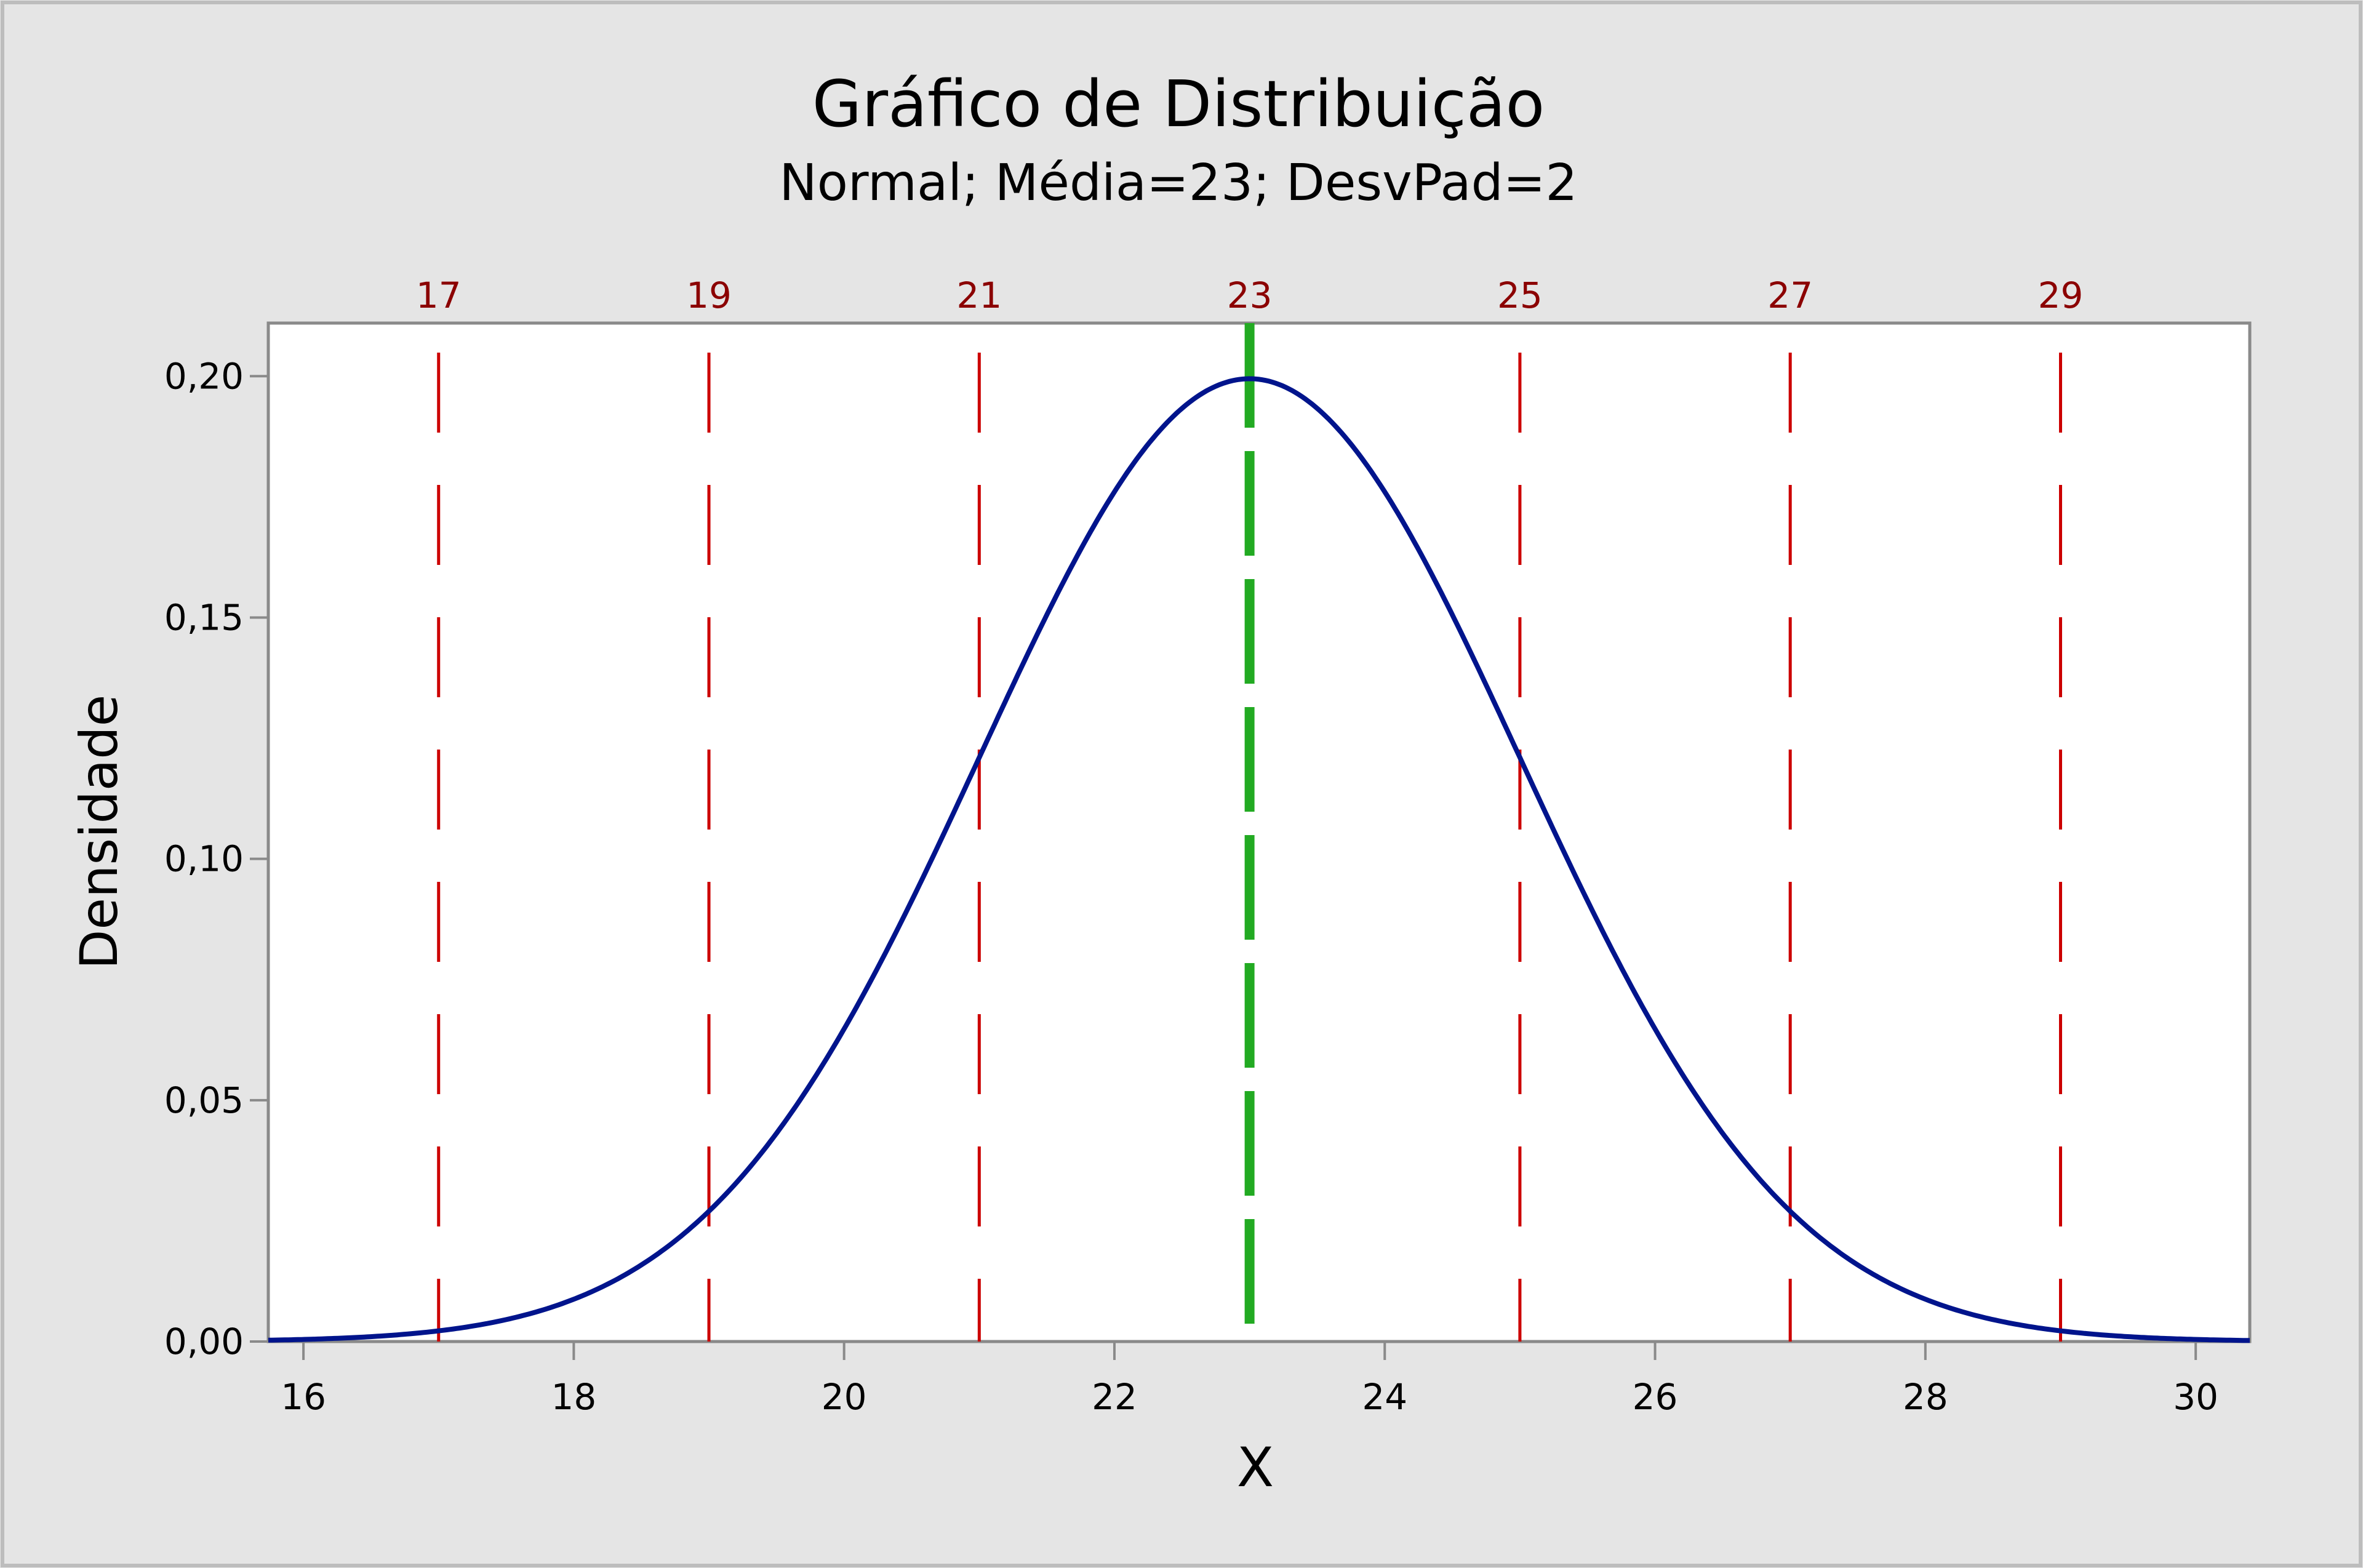 The width and height of the screenshot is (2363, 1568). Describe the element at coordinates (439, 295) in the screenshot. I see `reference-line-label: 17` at that location.